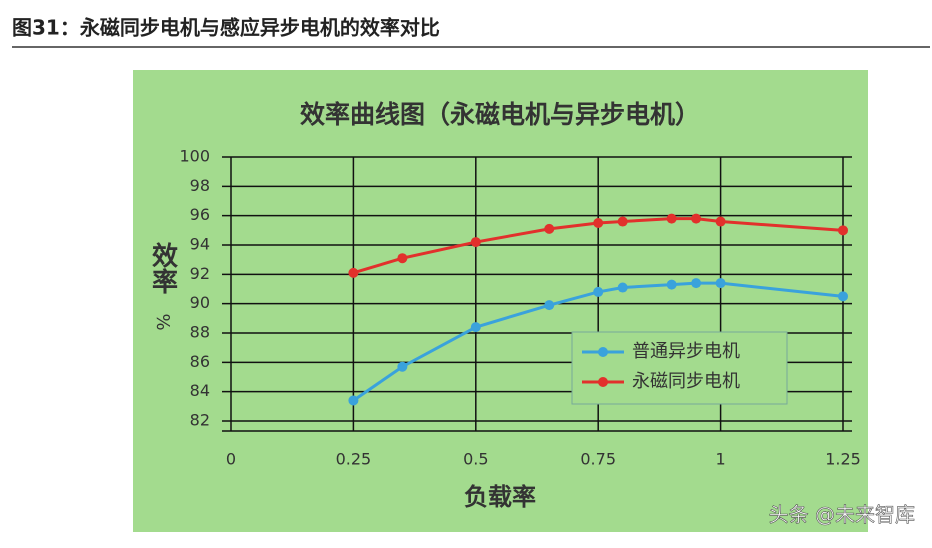 The image size is (932, 548). I want to click on chart-title: 效率曲线图（永磁电机与异步电机）, so click(500, 114).